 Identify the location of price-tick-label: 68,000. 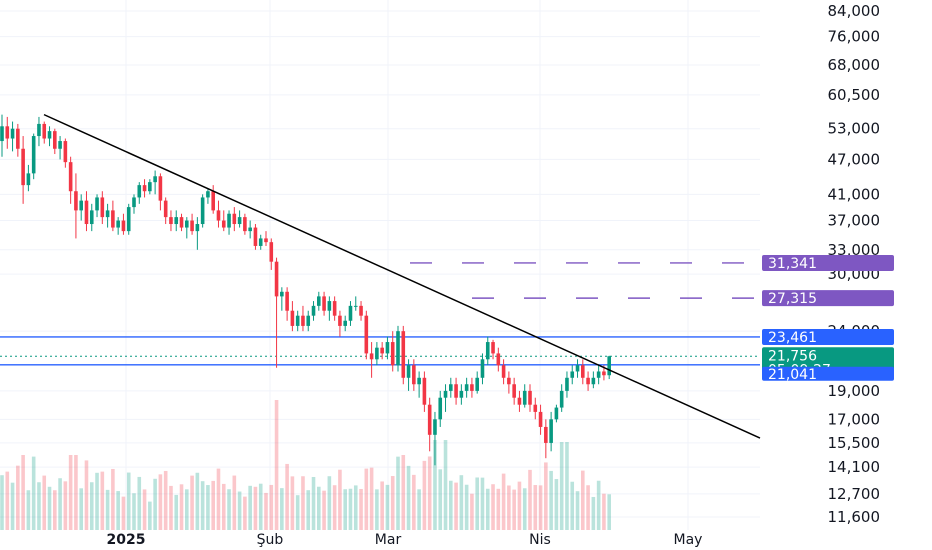
(854, 65).